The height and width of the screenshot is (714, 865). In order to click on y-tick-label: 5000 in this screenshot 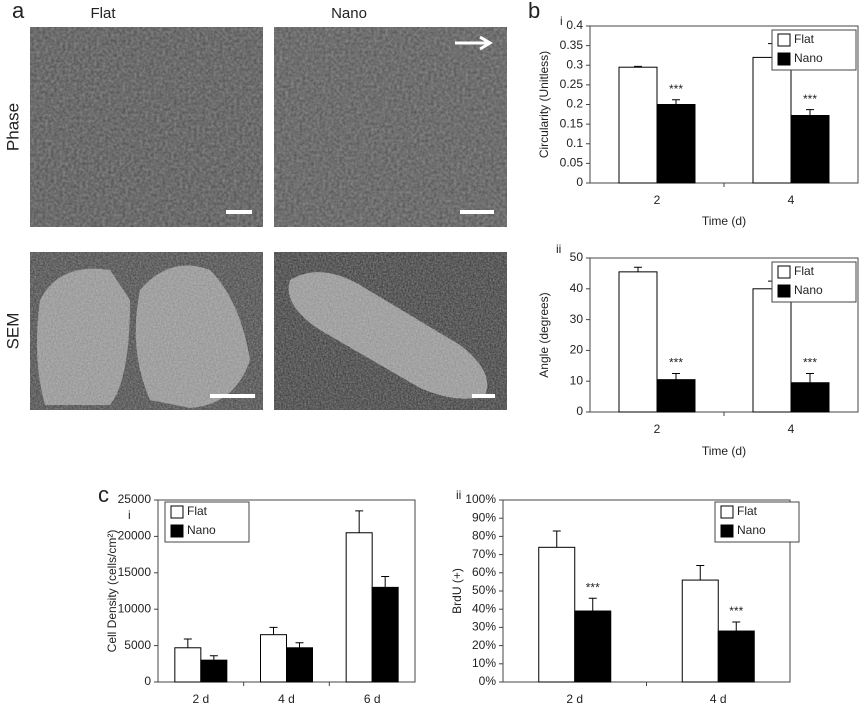, I will do `click(137, 645)`.